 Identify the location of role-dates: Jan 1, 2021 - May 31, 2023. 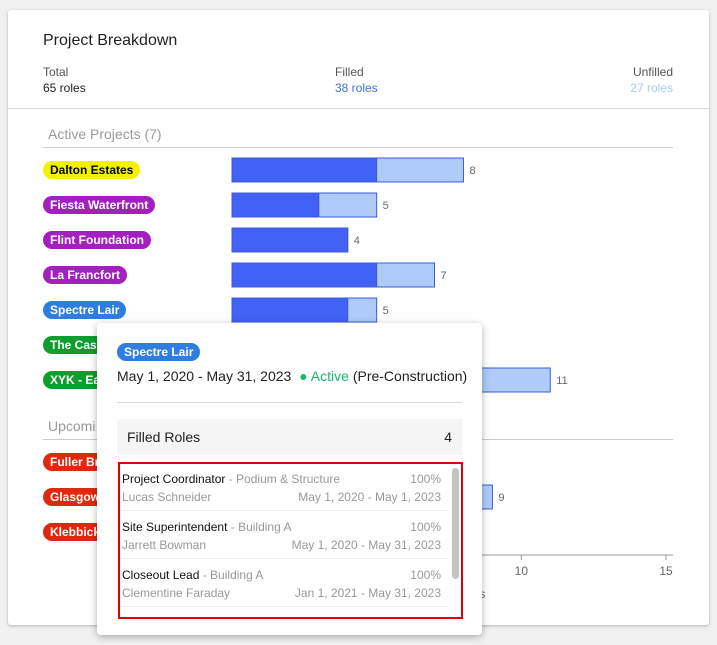
(367, 593).